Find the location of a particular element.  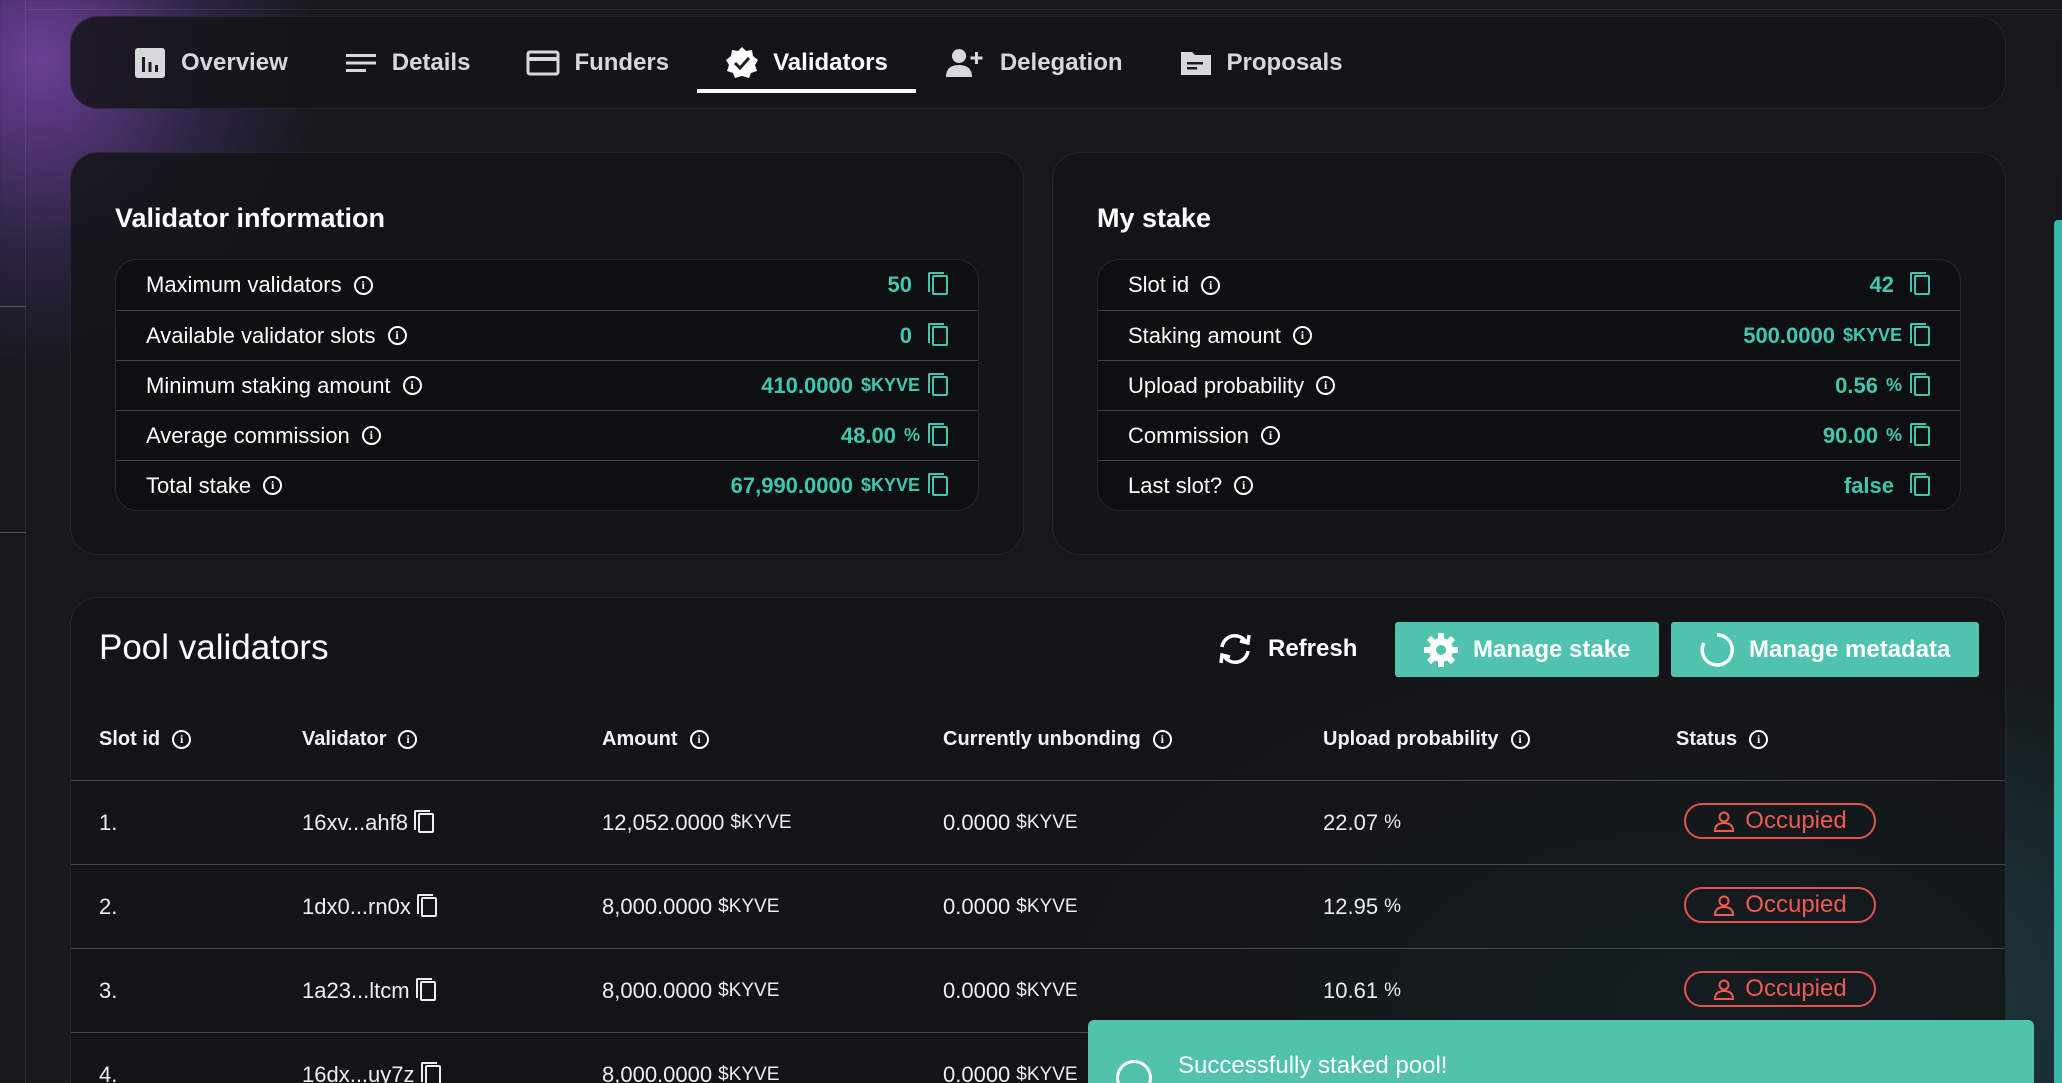

column-header-unbonding: Currently unbonding i is located at coordinates (1057, 739).